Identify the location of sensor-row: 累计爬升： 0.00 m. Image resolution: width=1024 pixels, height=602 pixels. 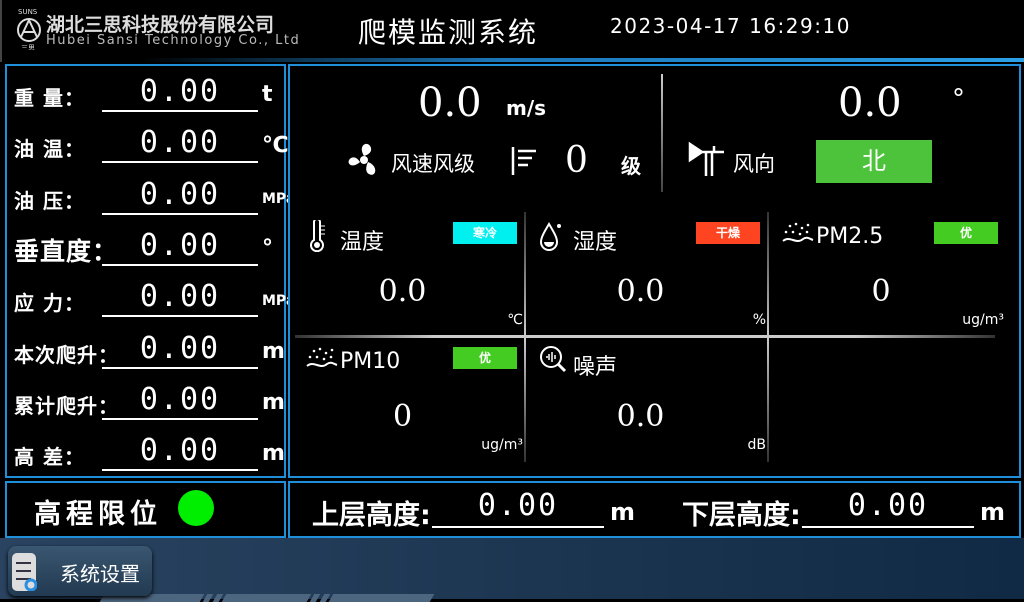
(149, 402).